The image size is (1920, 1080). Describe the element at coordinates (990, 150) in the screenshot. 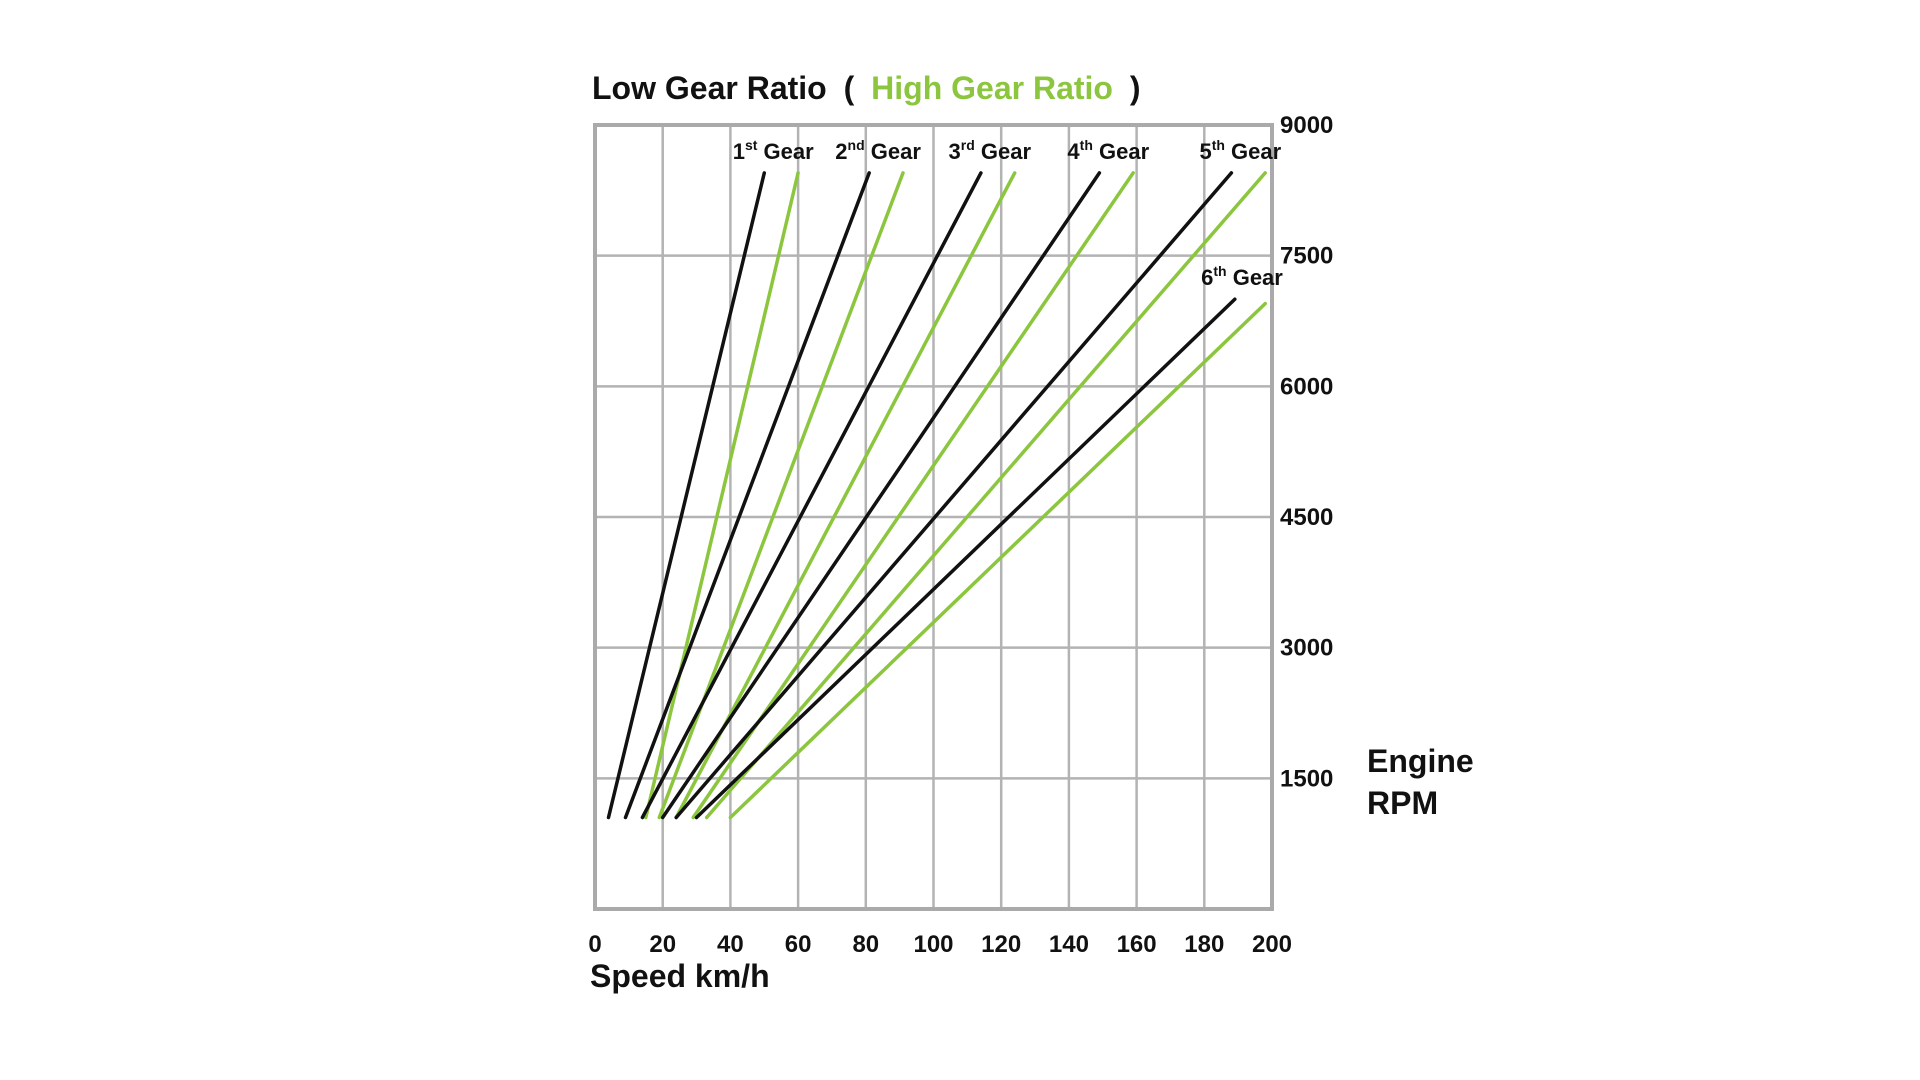

I see `gear-3-label: 3rd Gear` at that location.